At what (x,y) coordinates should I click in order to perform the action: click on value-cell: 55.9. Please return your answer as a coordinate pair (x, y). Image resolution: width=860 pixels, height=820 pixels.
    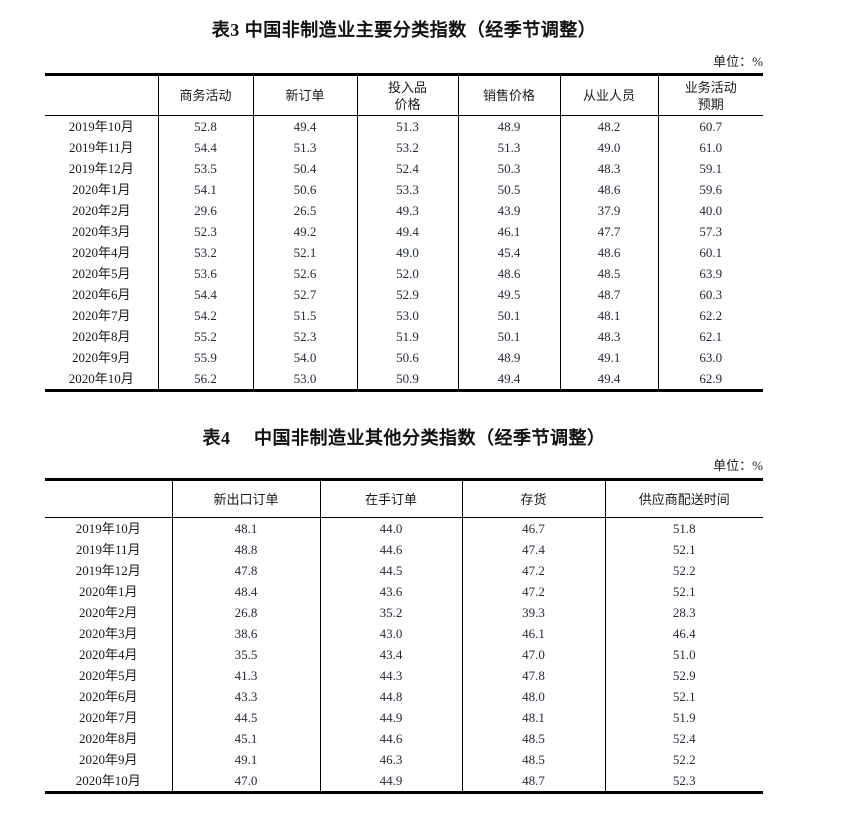
    Looking at the image, I should click on (205, 357).